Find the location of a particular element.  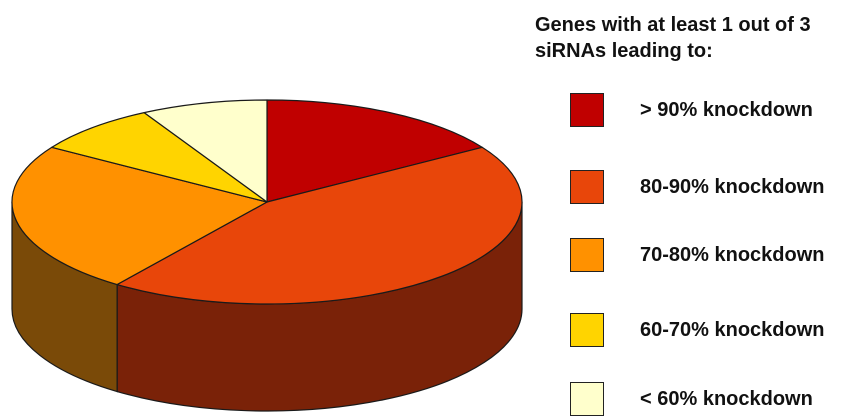

legend-label-gt90: > 90% knockdown is located at coordinates (726, 110).